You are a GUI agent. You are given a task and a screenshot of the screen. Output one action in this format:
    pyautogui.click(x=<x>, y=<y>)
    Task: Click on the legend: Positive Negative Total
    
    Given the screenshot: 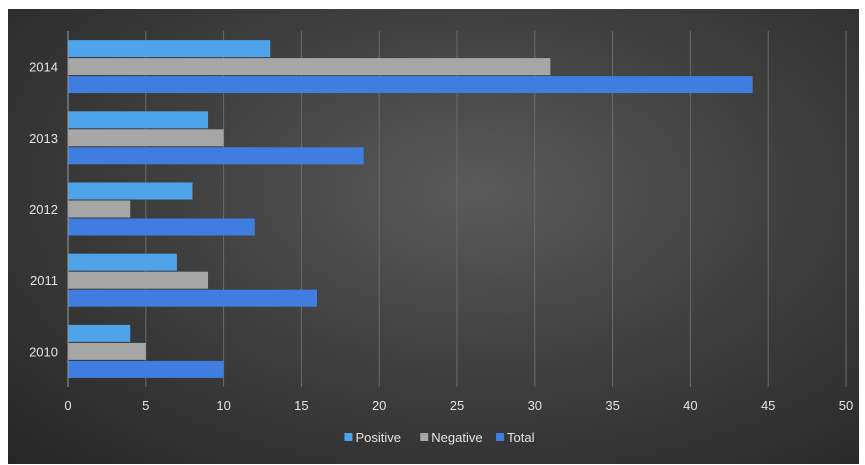 What is the action you would take?
    pyautogui.click(x=439, y=437)
    